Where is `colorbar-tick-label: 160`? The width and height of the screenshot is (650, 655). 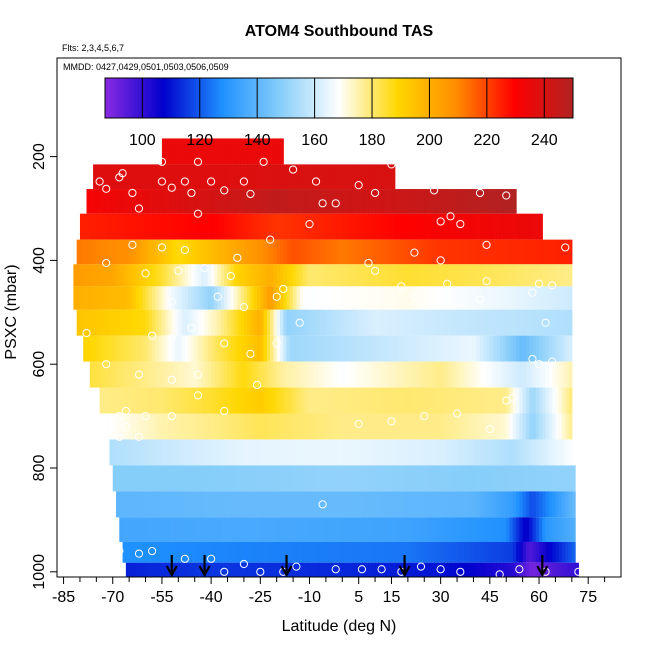 colorbar-tick-label: 160 is located at coordinates (314, 140).